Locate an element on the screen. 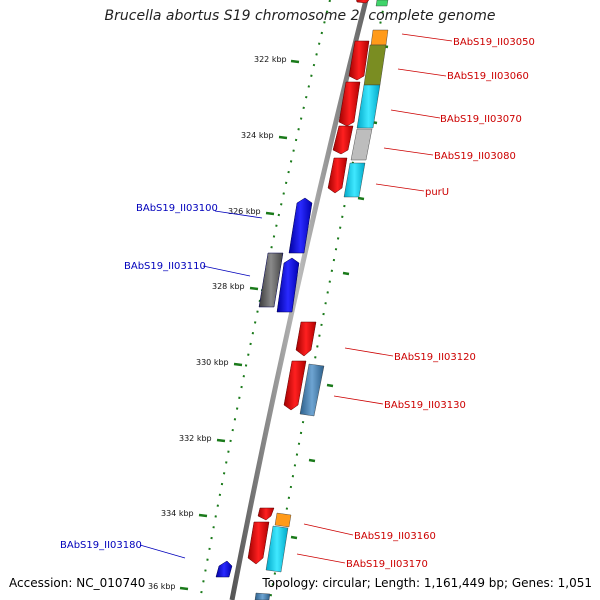 The width and height of the screenshot is (600, 600). tick-label: 332 kbp is located at coordinates (195, 438).